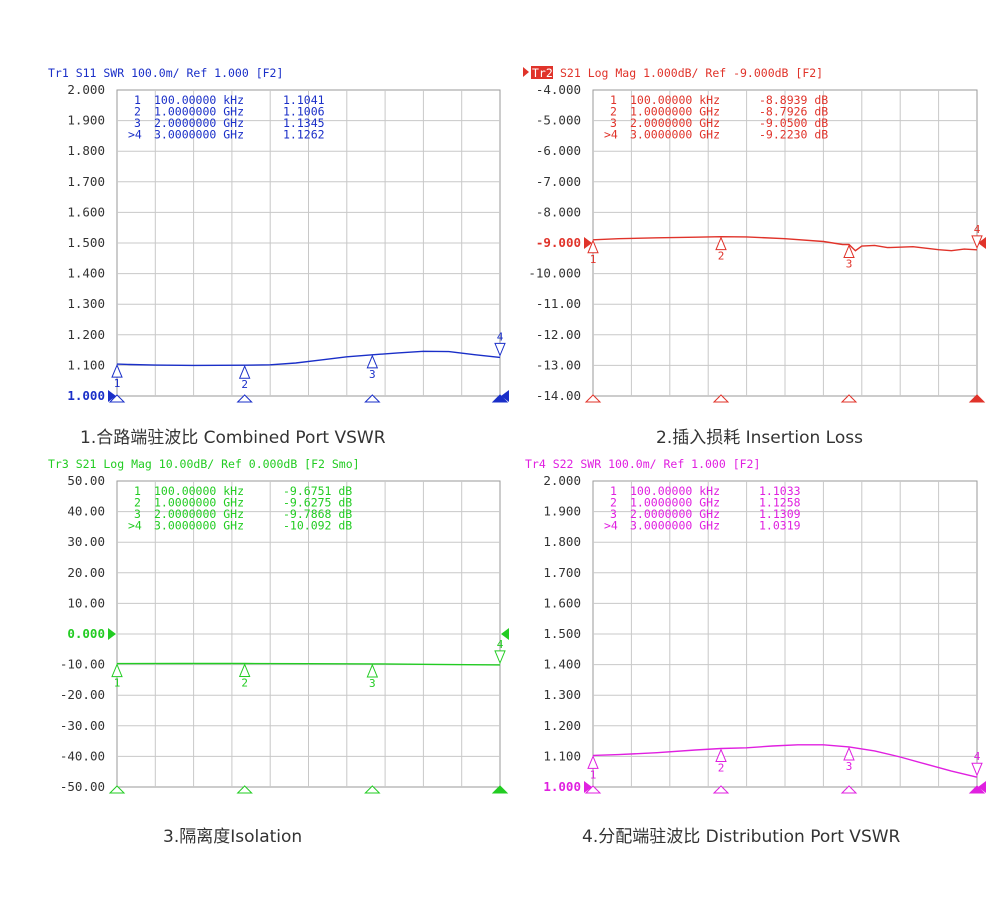 The image size is (1000, 897). Describe the element at coordinates (86, 633) in the screenshot. I see `y-tick-label: 0.000` at that location.